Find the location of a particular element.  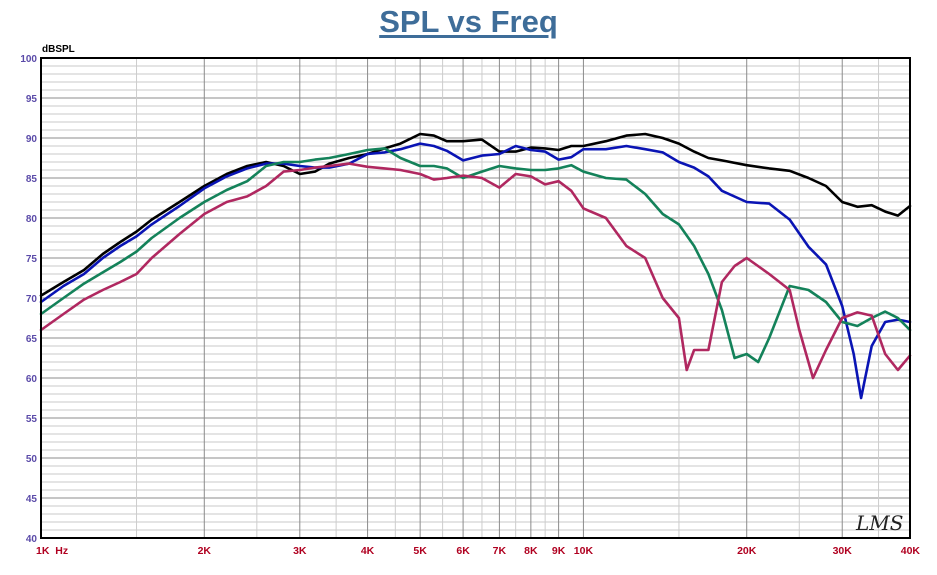

x-tick-label: 9K is located at coordinates (559, 551).